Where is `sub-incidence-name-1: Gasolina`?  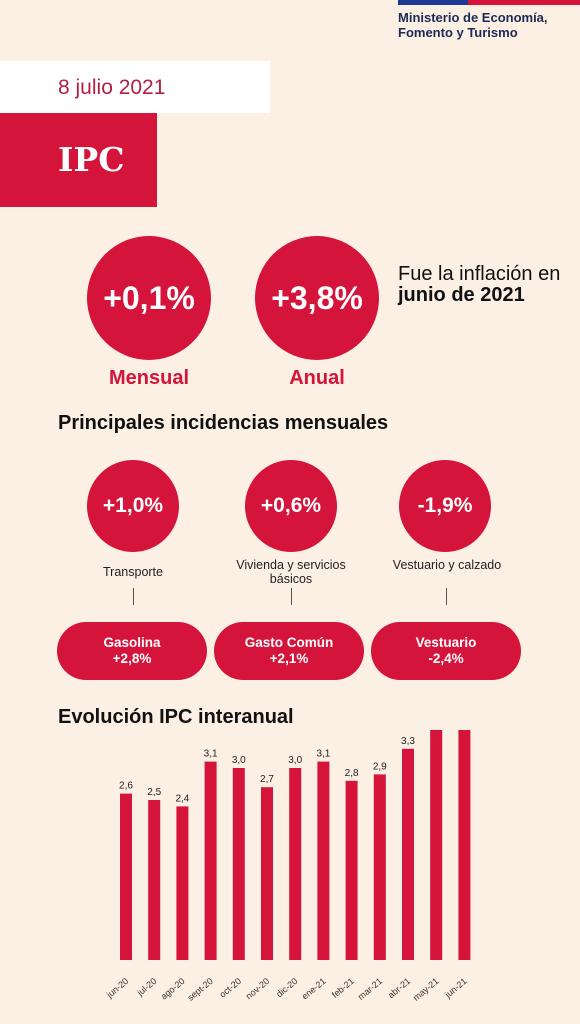
sub-incidence-name-1: Gasolina is located at coordinates (132, 642).